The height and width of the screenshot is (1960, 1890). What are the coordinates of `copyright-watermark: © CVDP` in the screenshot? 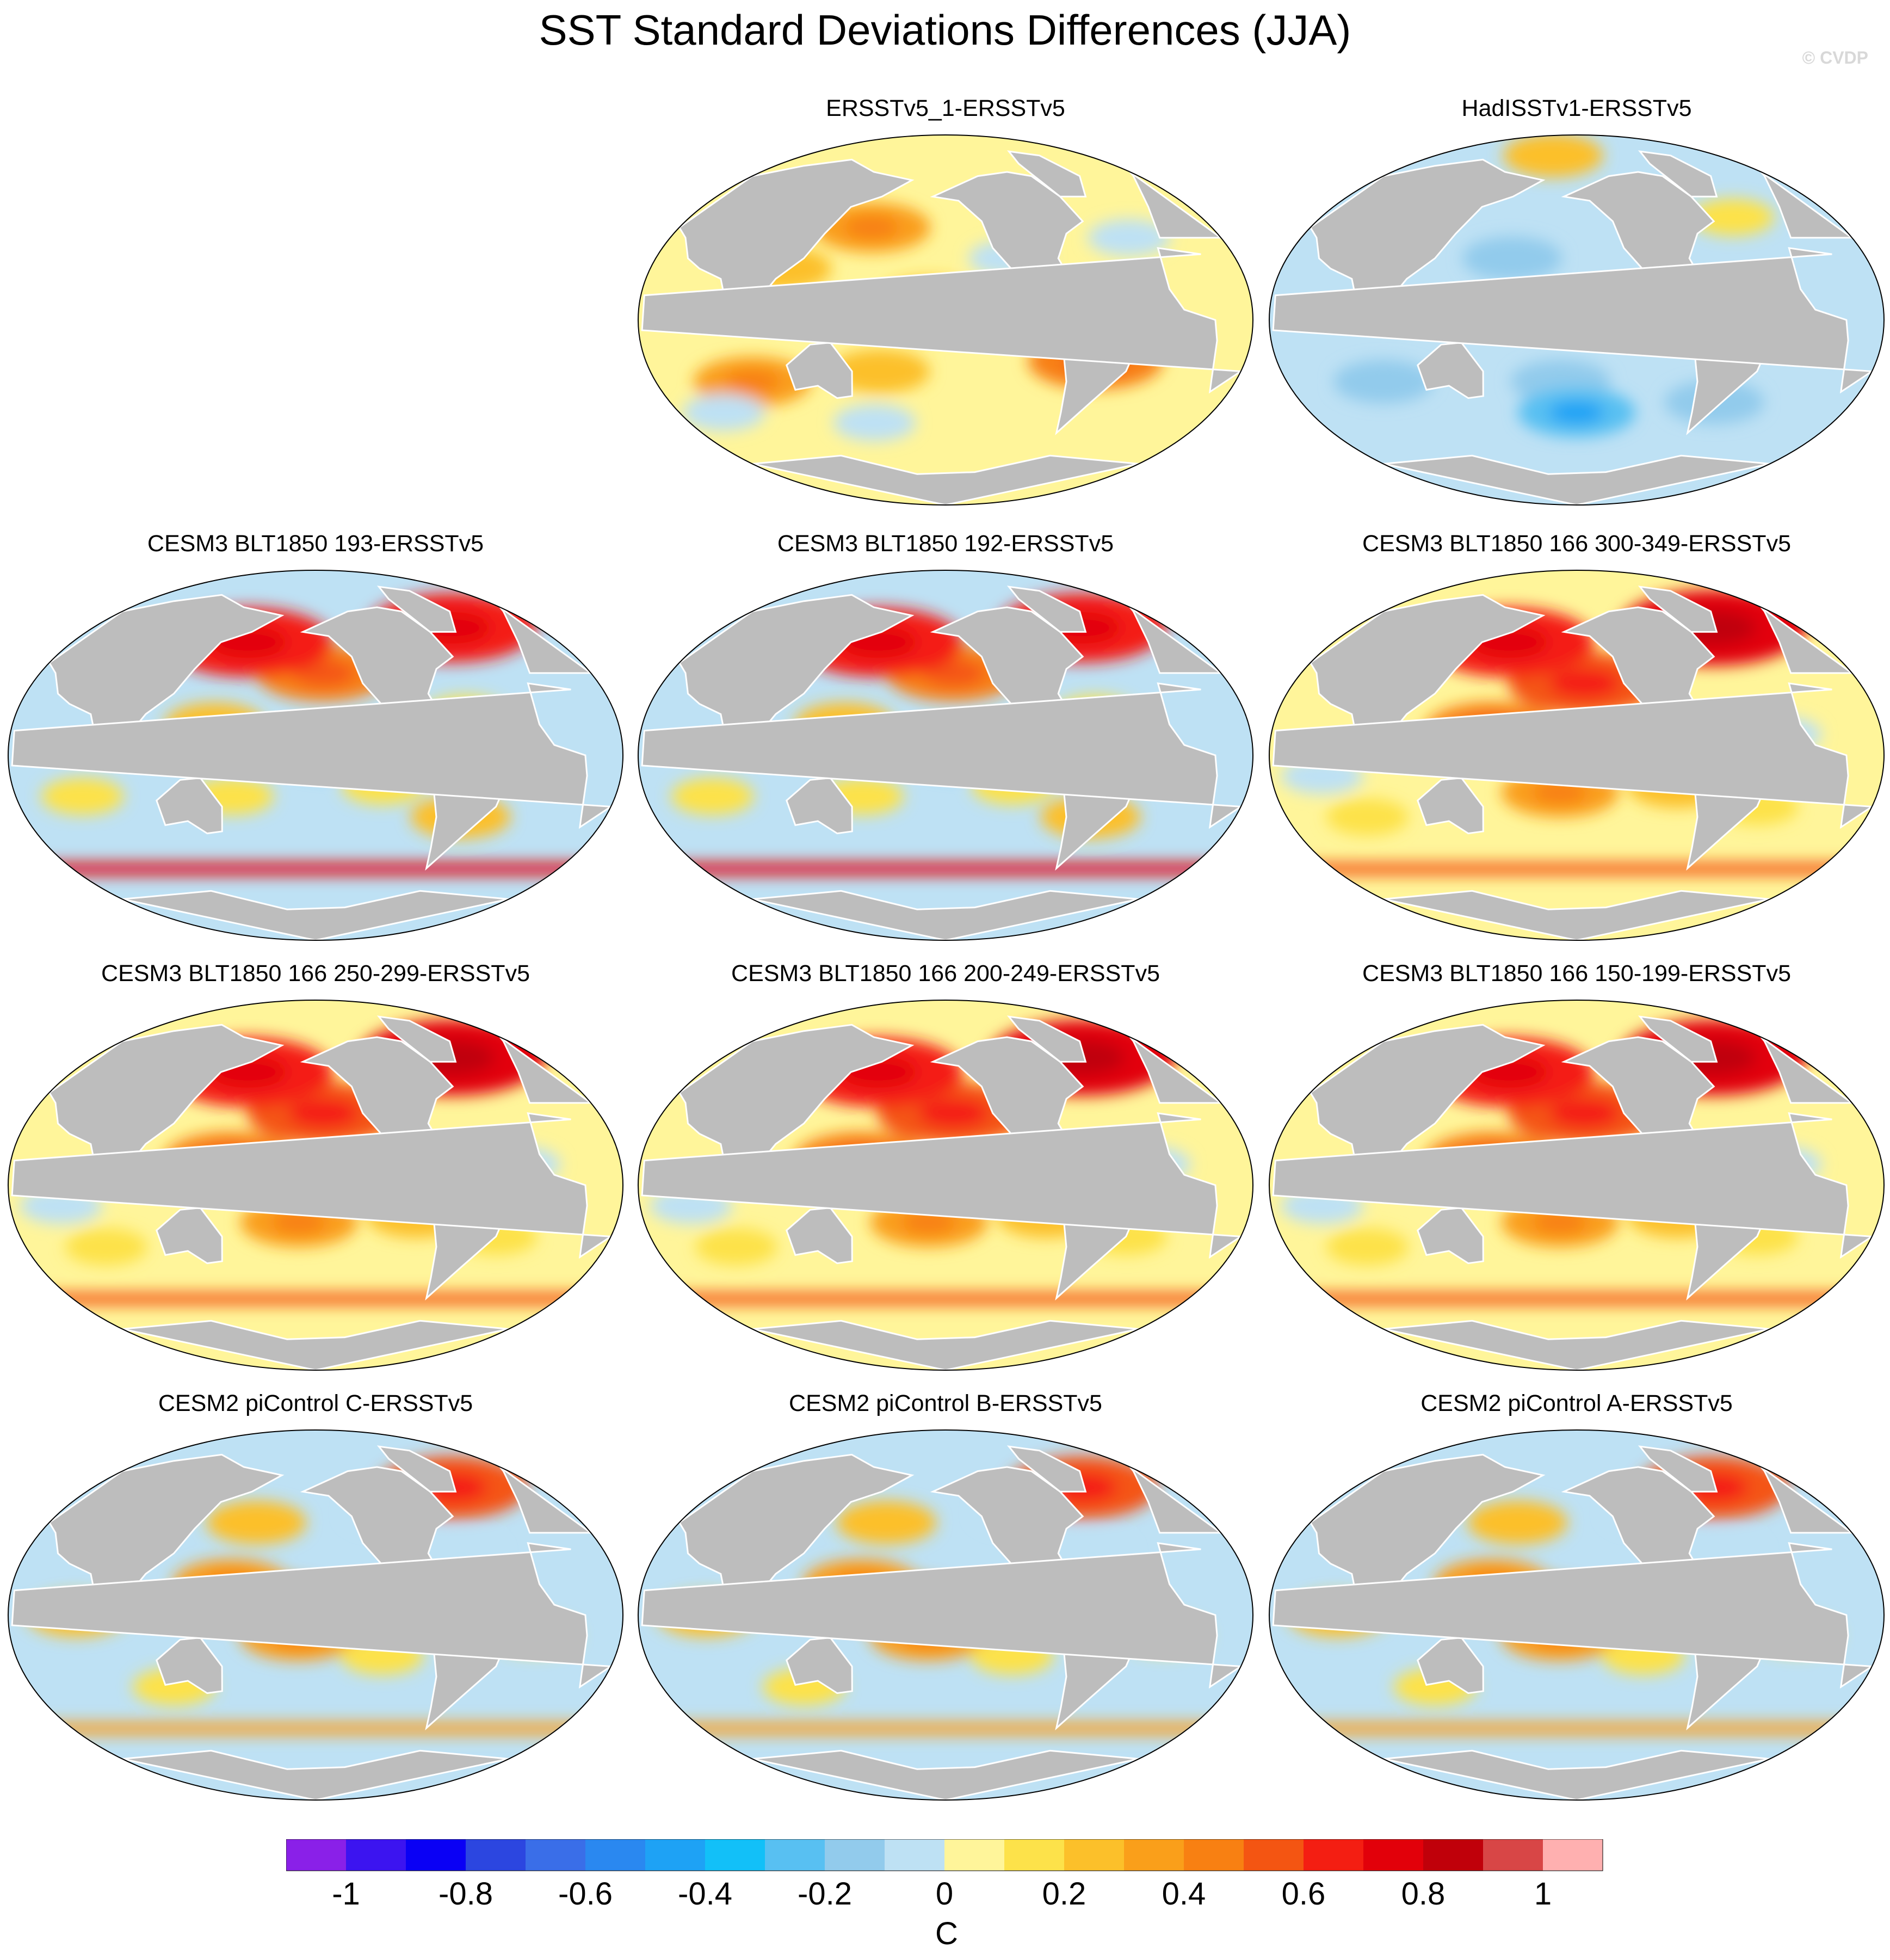 It's located at (1835, 57).